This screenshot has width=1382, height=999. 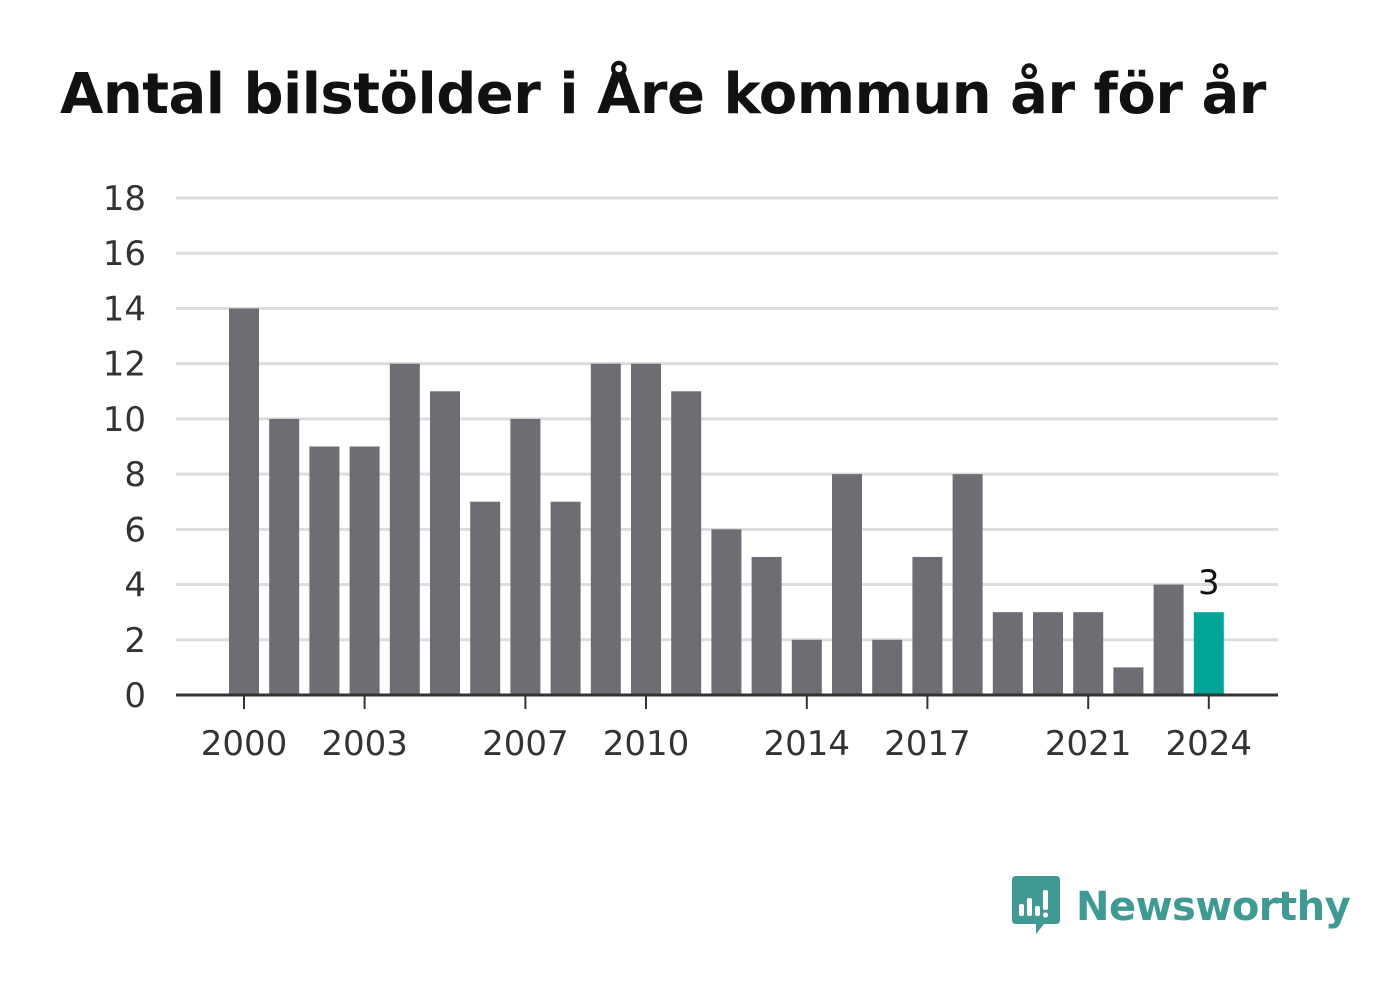 What do you see at coordinates (124, 199) in the screenshot?
I see `y-tick-label: 18` at bounding box center [124, 199].